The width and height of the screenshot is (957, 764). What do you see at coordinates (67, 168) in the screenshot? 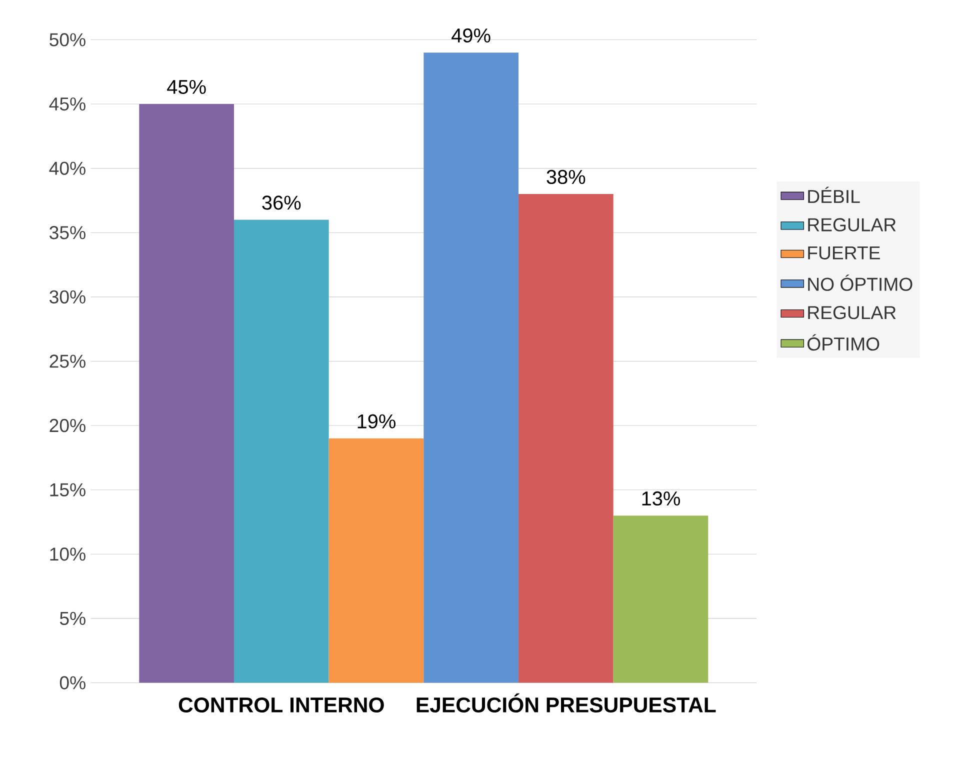
I see `y-tick-label: 40%` at bounding box center [67, 168].